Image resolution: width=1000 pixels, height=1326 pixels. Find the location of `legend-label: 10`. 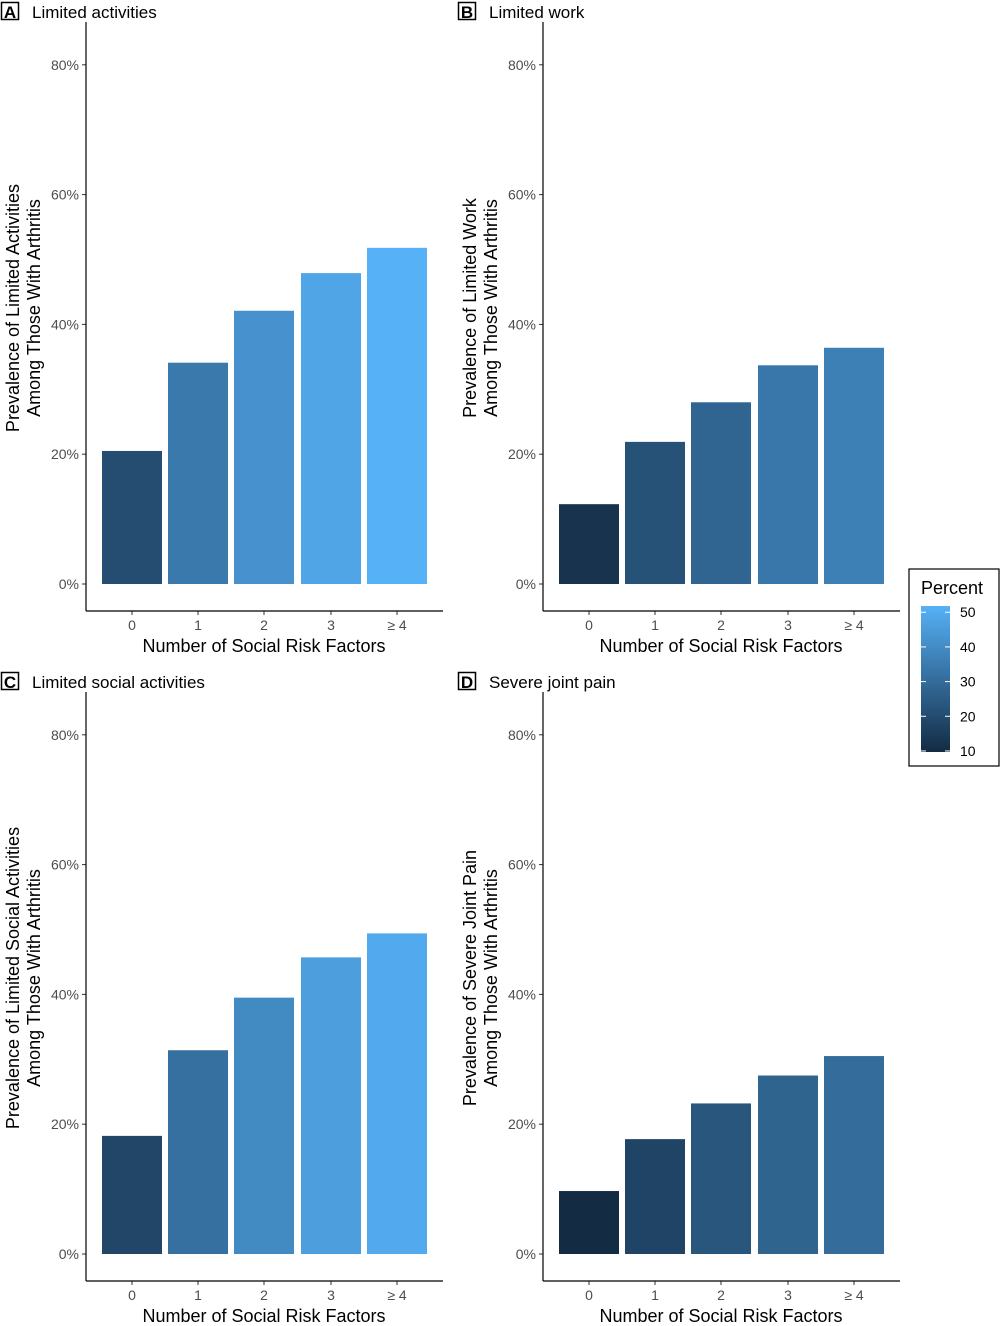

legend-label: 10 is located at coordinates (968, 751).